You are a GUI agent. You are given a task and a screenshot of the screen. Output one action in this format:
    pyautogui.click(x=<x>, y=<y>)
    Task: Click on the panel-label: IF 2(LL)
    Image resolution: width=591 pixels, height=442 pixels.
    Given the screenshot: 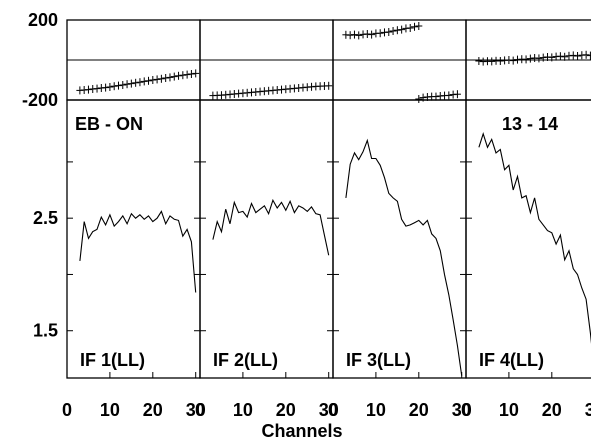 What is the action you would take?
    pyautogui.click(x=245, y=360)
    